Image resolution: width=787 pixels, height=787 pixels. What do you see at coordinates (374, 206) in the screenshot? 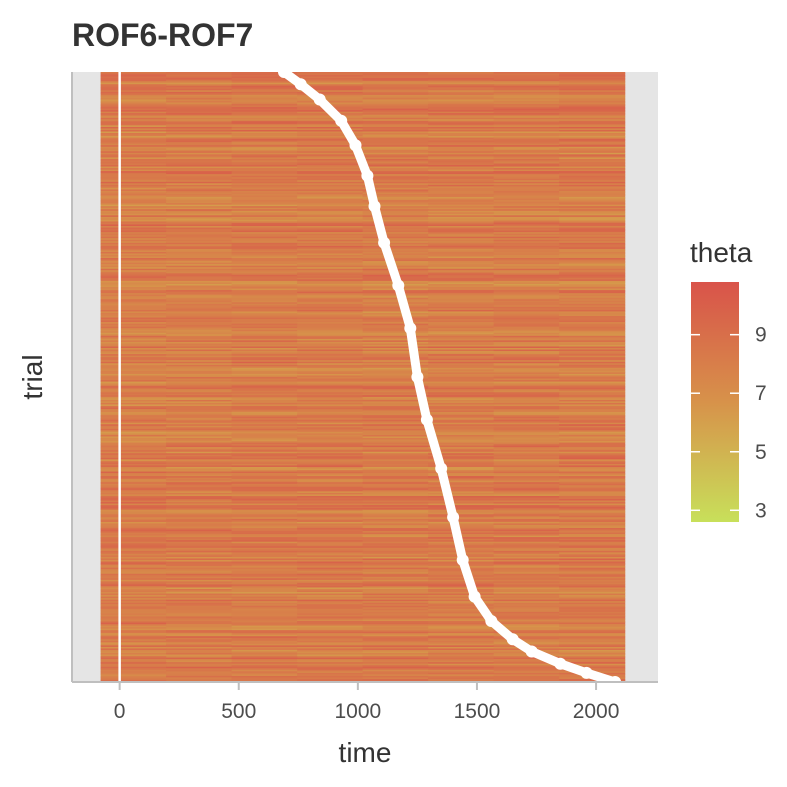
I see `event-point` at bounding box center [374, 206].